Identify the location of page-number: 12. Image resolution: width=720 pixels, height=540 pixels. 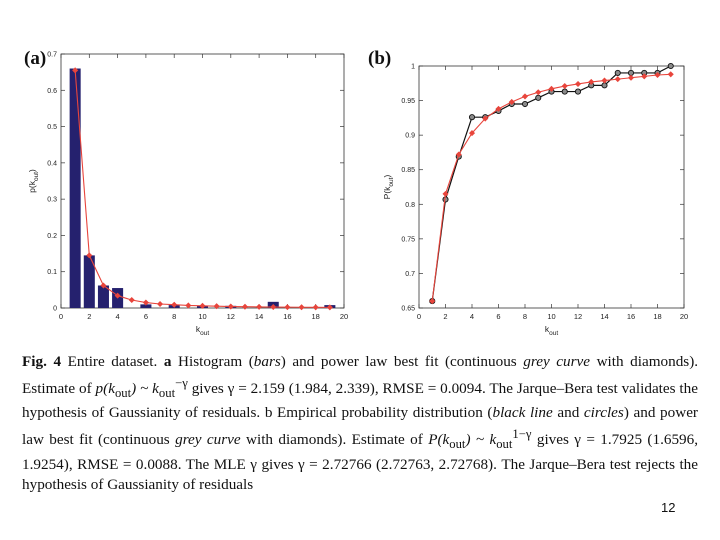
(668, 507).